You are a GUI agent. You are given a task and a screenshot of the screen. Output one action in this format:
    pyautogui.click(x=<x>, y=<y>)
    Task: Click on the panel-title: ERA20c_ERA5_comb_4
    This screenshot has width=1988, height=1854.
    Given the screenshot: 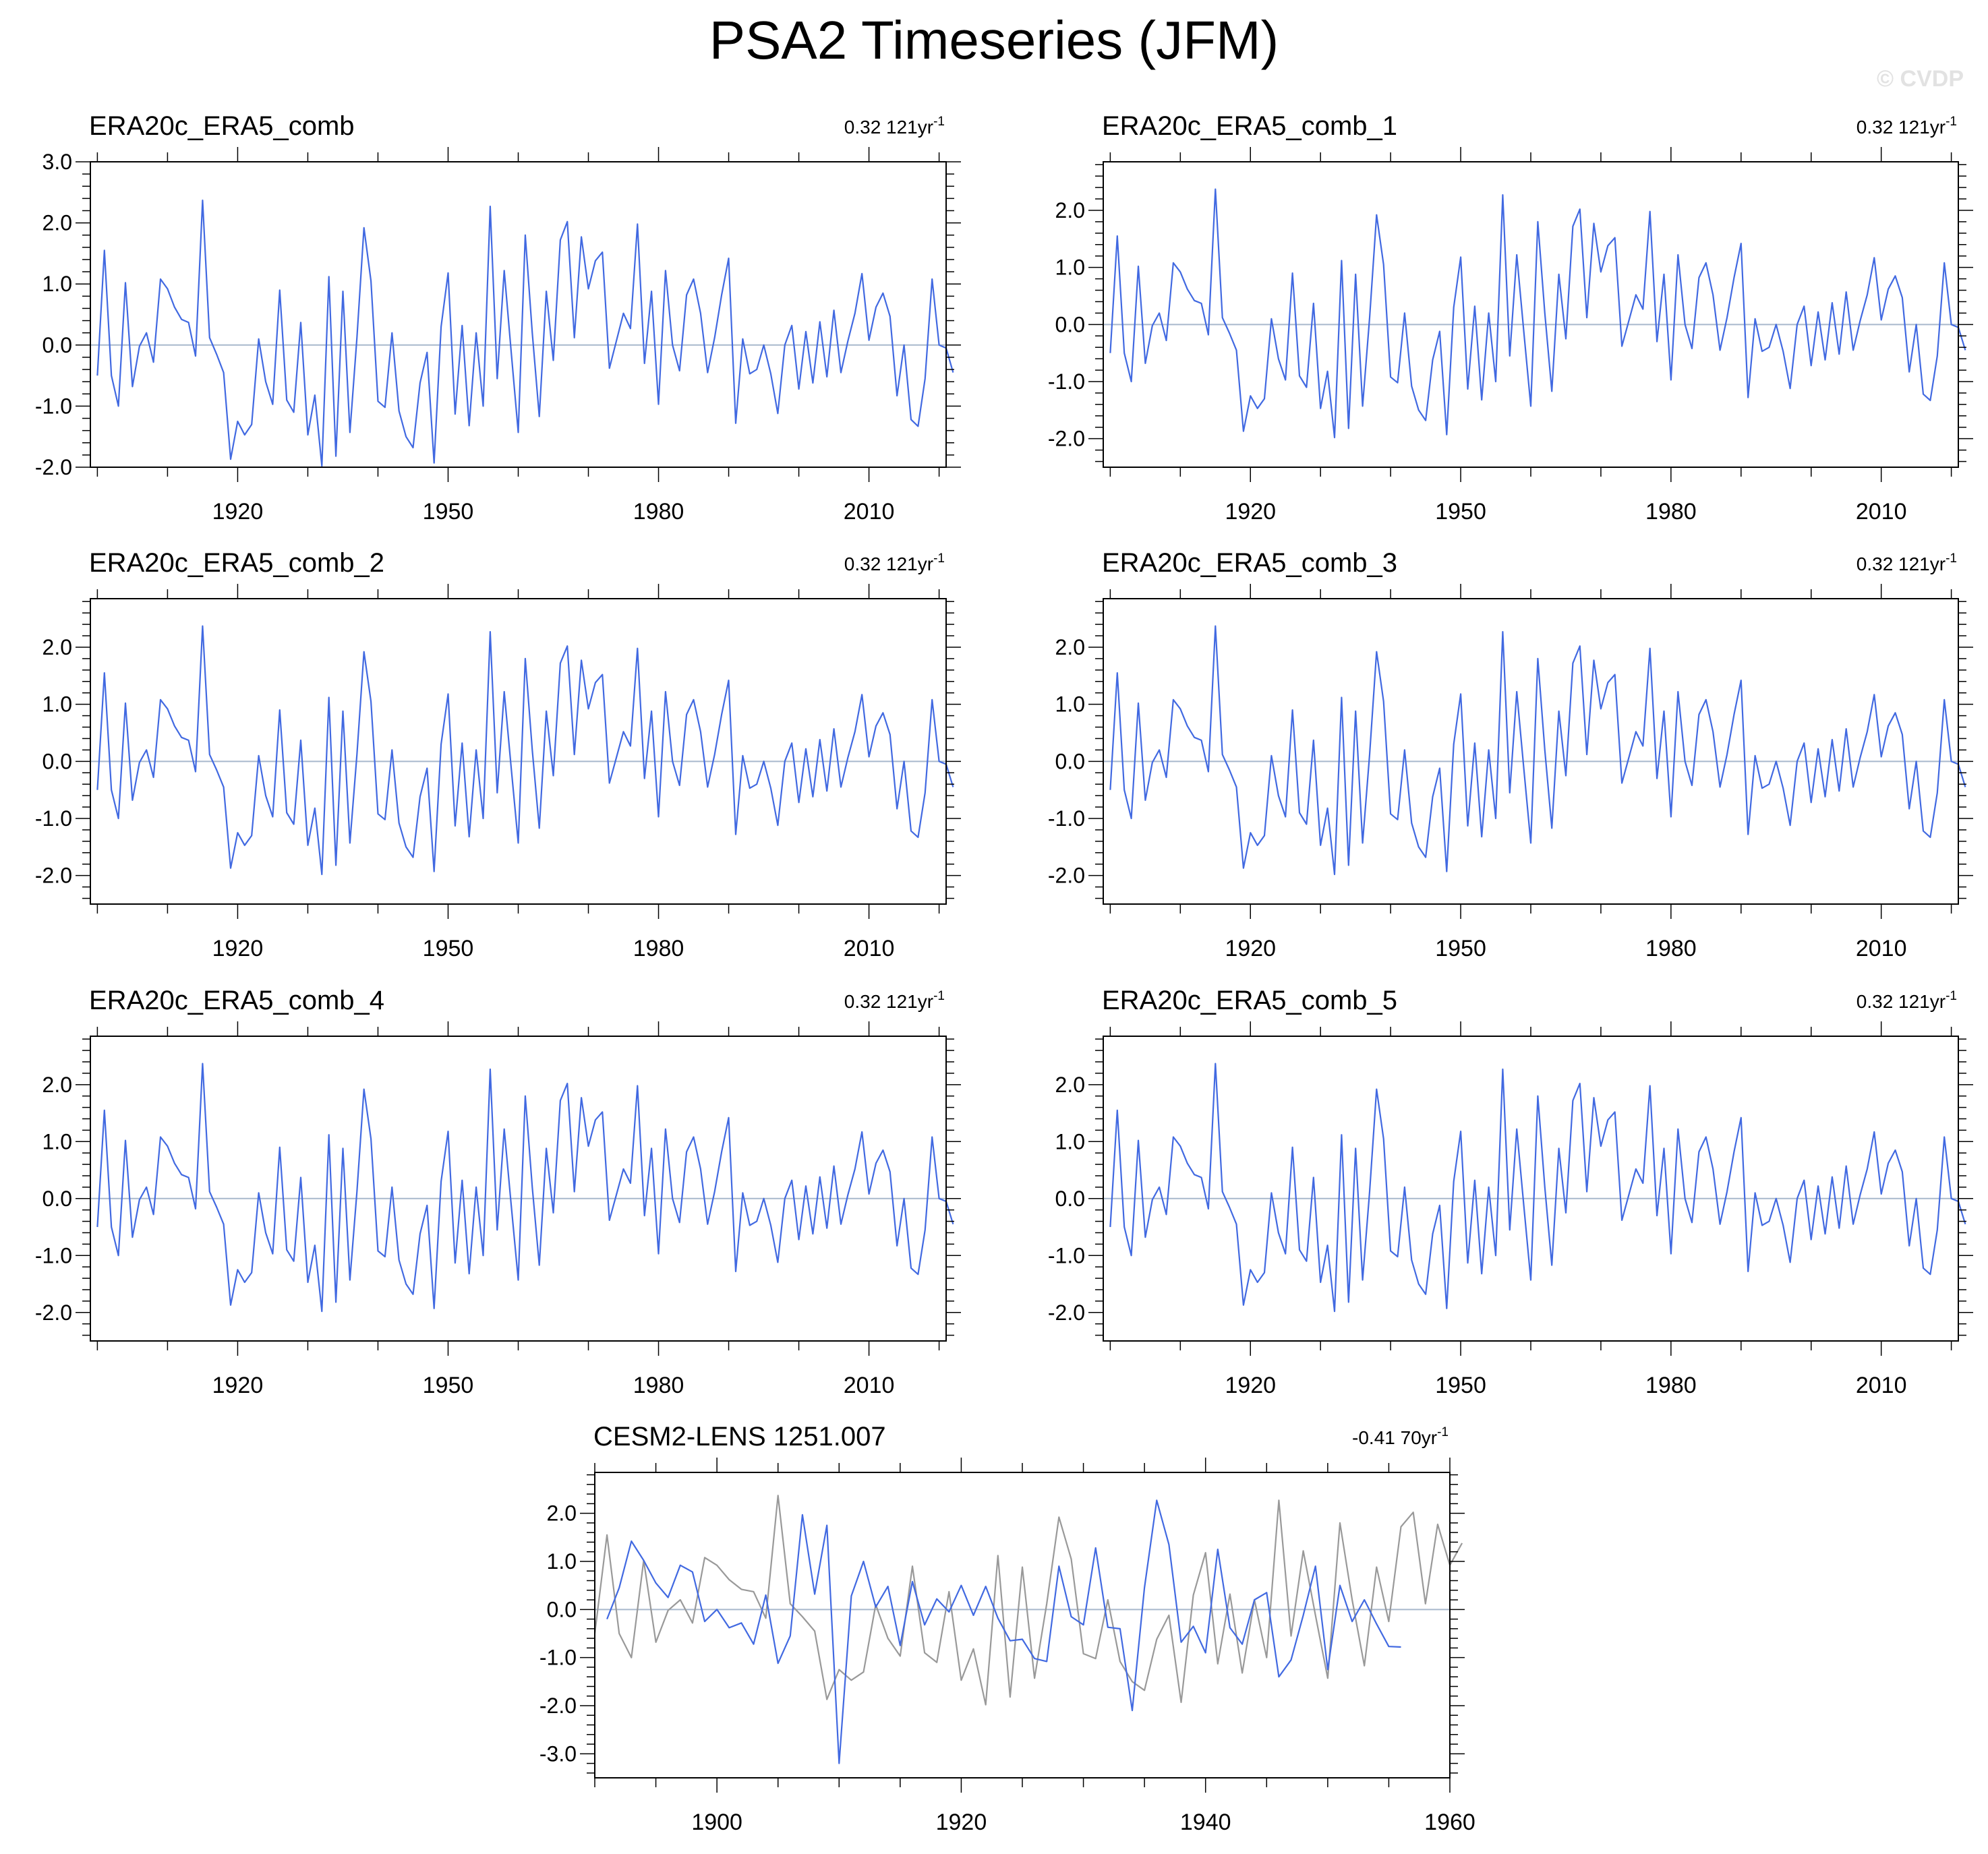 What is the action you would take?
    pyautogui.click(x=237, y=1001)
    